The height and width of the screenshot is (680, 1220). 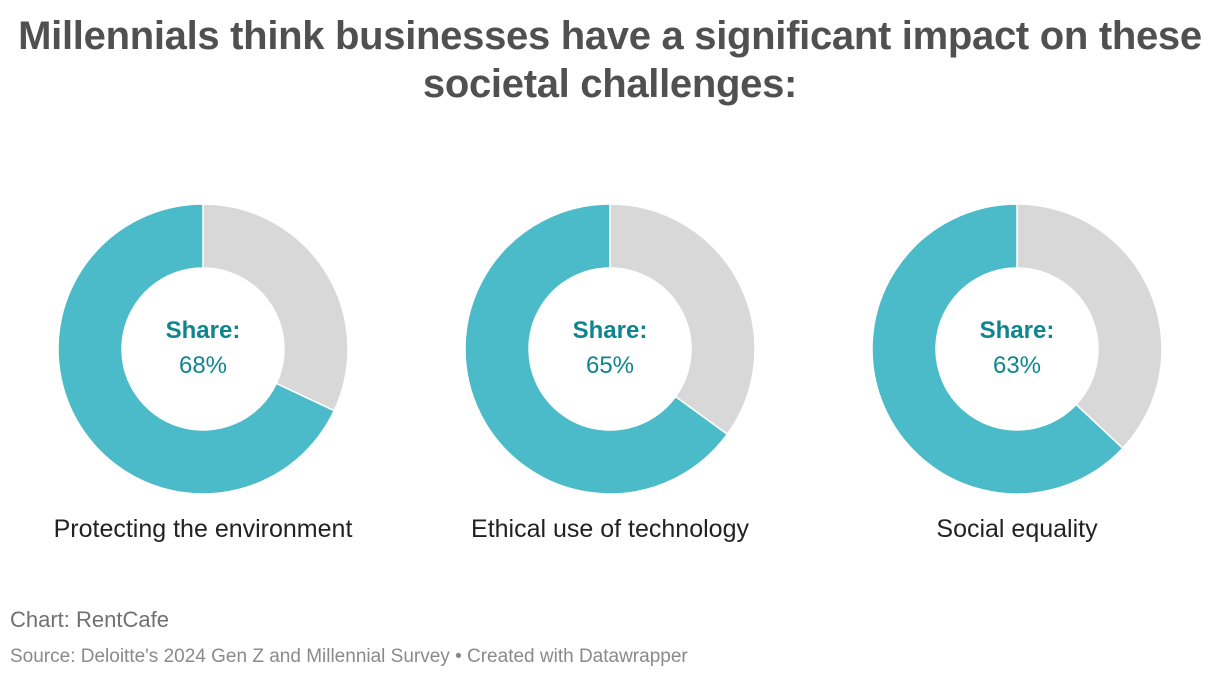 I want to click on category-label: Ethical use of technology, so click(x=610, y=529).